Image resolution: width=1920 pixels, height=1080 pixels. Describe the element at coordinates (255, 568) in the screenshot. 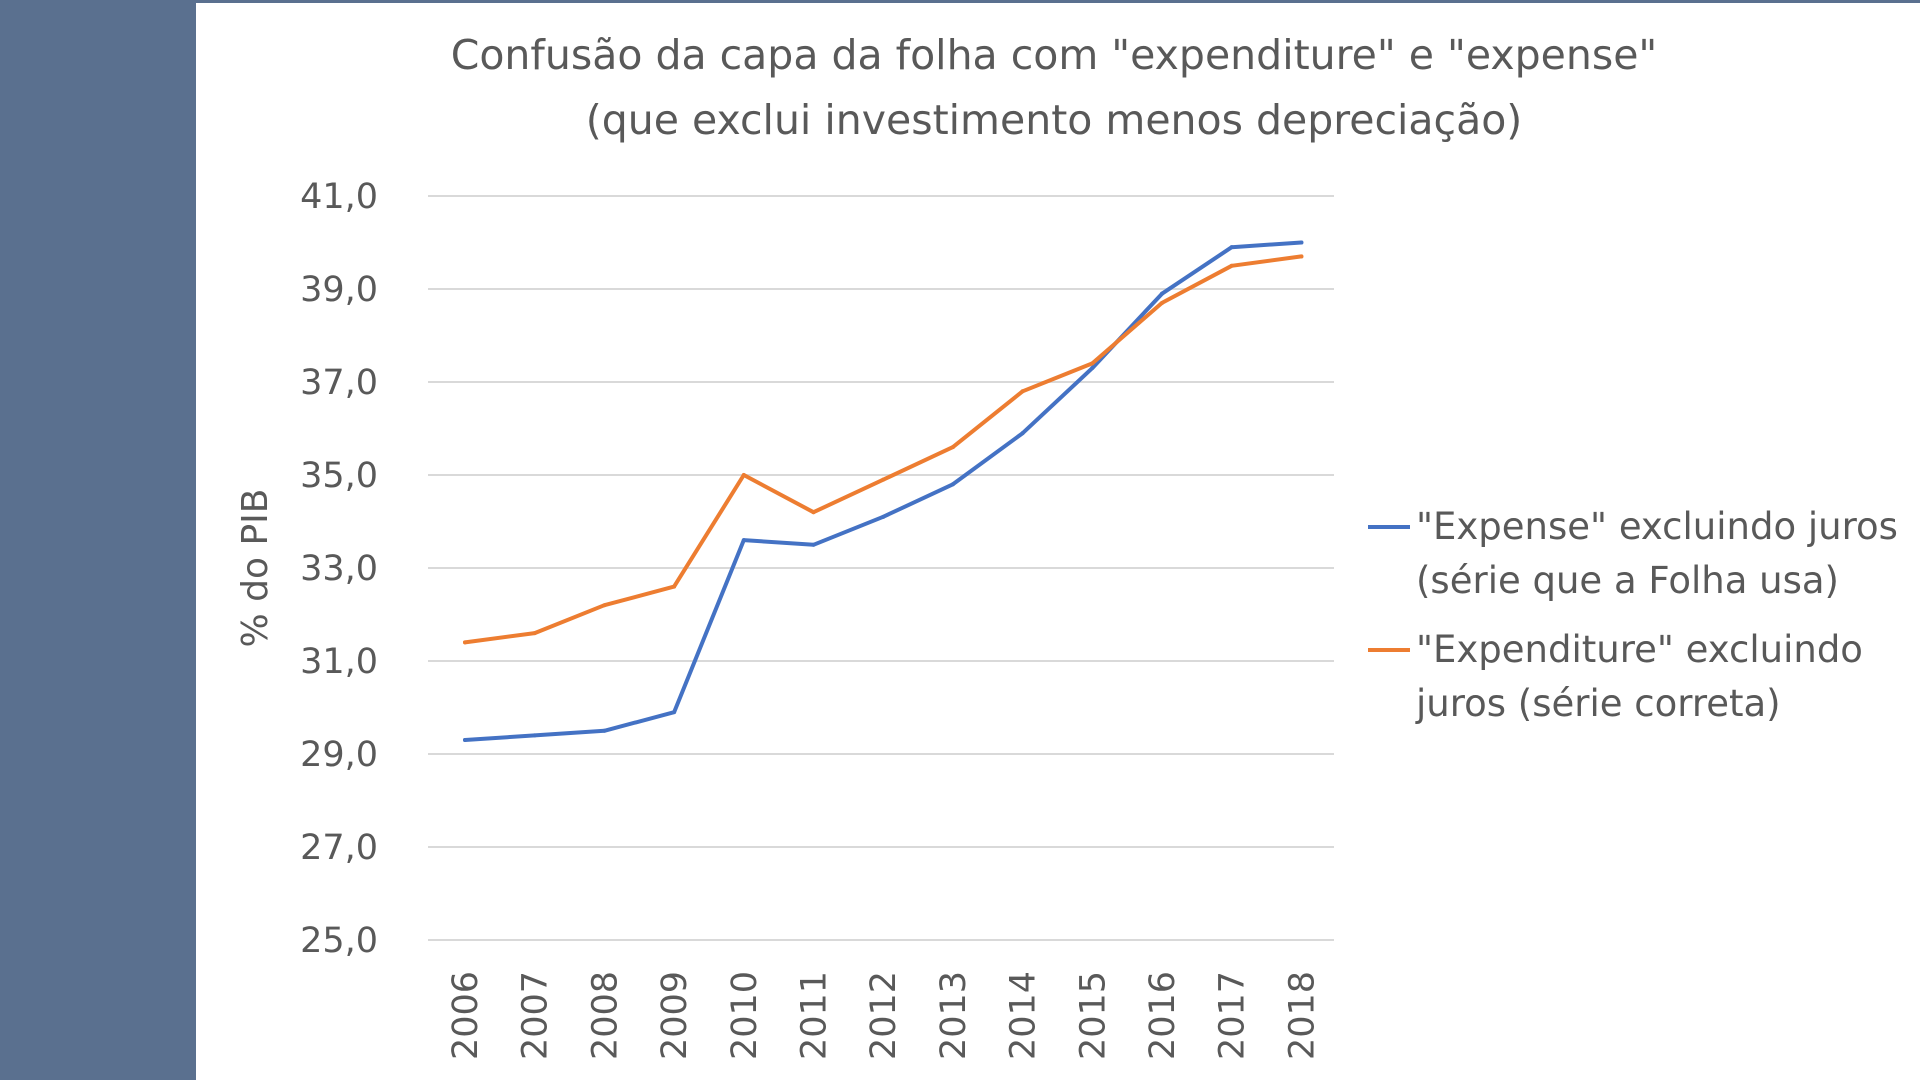

I see `y-axis-label: % do PIB` at that location.